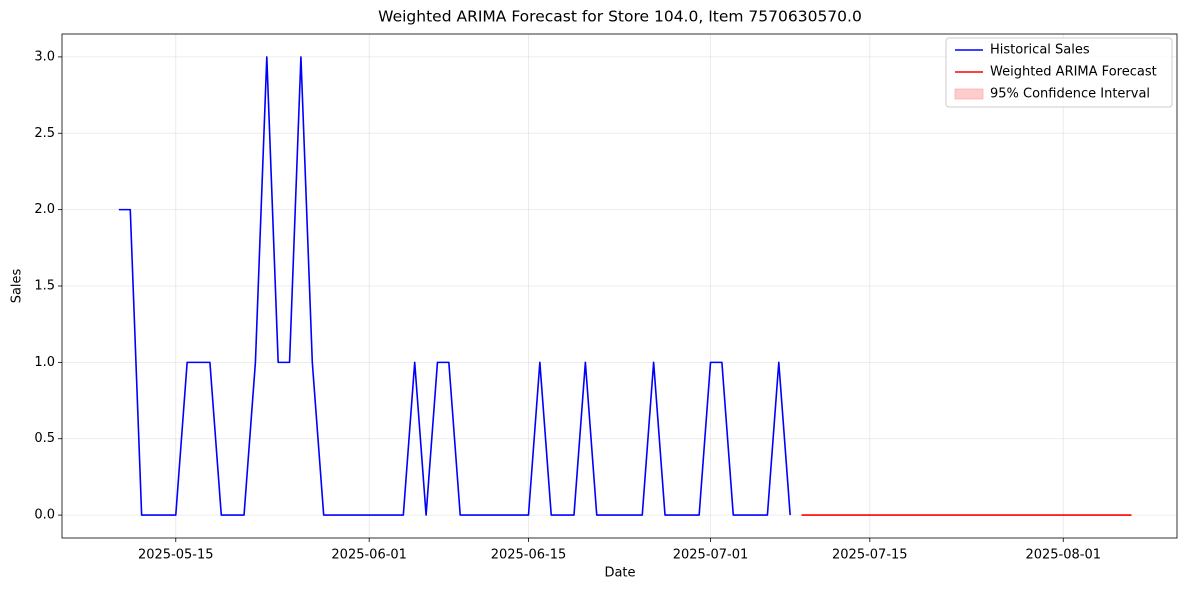 The width and height of the screenshot is (1189, 590). I want to click on x-tick-label: 2025-07-01, so click(711, 555).